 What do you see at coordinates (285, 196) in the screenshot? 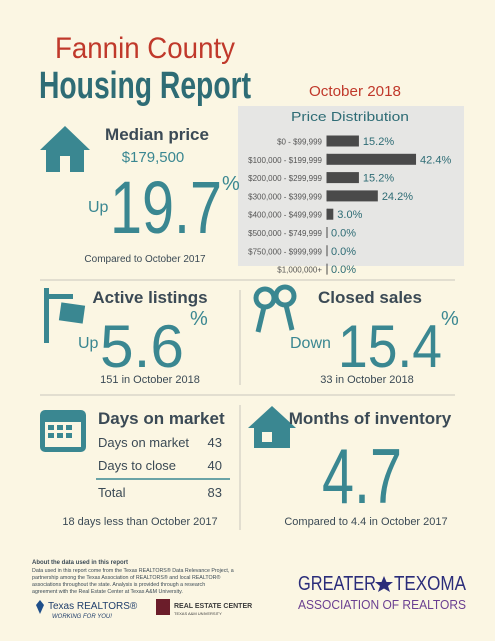
I see `price-range-label: $300,000 - $399,999` at bounding box center [285, 196].